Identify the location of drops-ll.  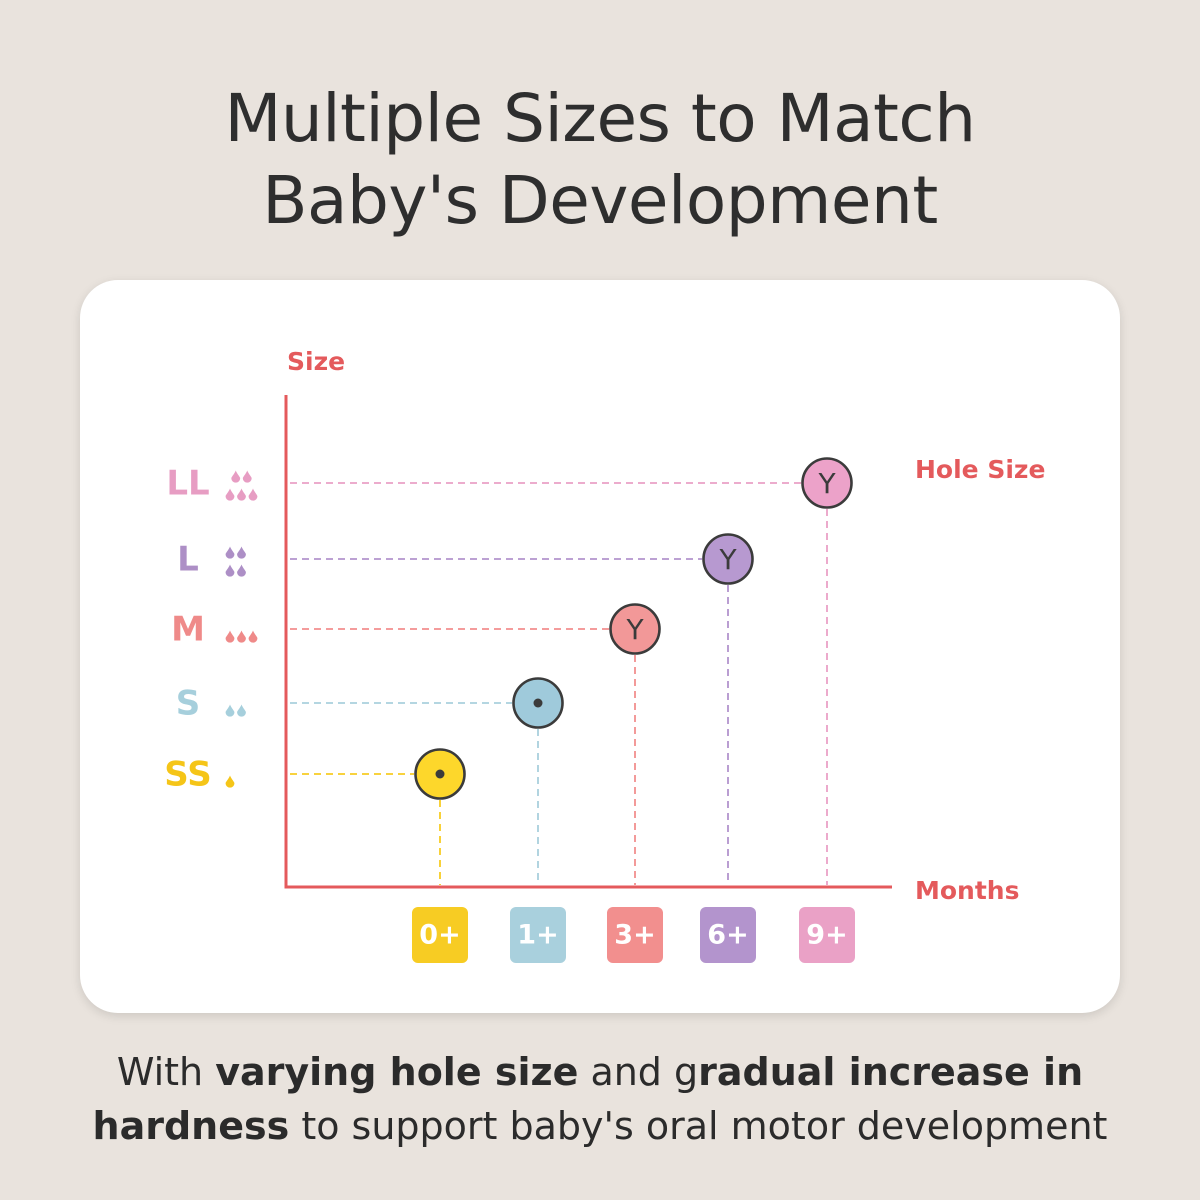
(241, 485).